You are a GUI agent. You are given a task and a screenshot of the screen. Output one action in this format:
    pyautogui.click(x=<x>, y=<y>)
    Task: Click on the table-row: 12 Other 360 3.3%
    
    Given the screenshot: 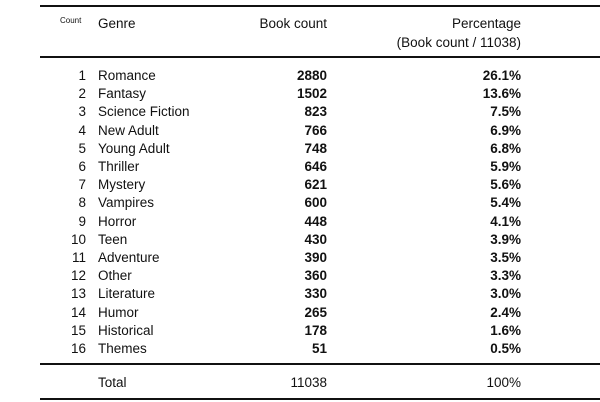 What is the action you would take?
    pyautogui.click(x=300, y=277)
    